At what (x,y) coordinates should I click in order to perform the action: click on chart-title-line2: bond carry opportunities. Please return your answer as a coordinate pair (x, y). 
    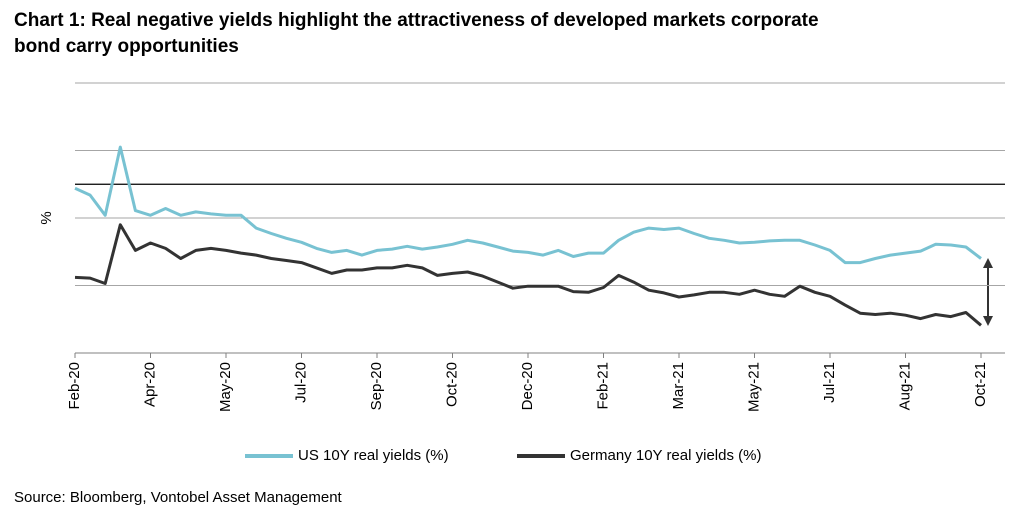
    Looking at the image, I should click on (126, 46).